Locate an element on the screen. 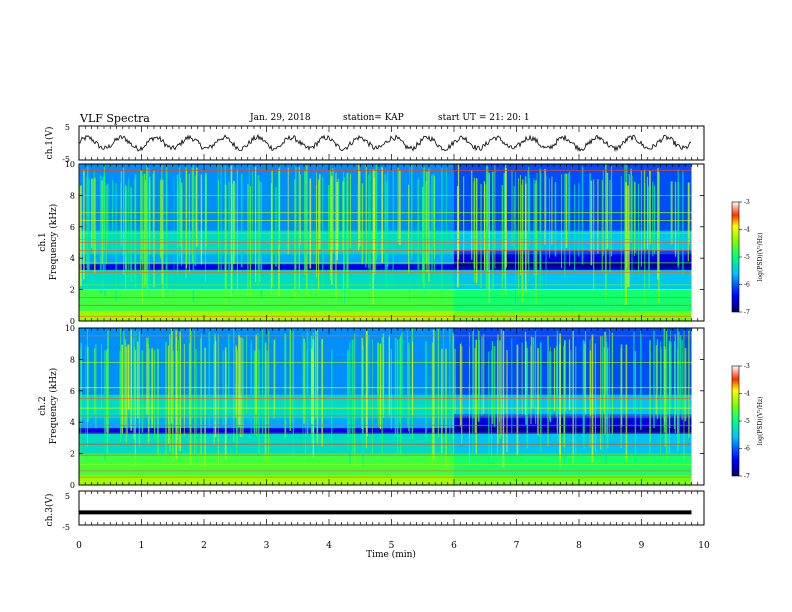 The width and height of the screenshot is (792, 612). x-tick-label: 2 is located at coordinates (204, 546).